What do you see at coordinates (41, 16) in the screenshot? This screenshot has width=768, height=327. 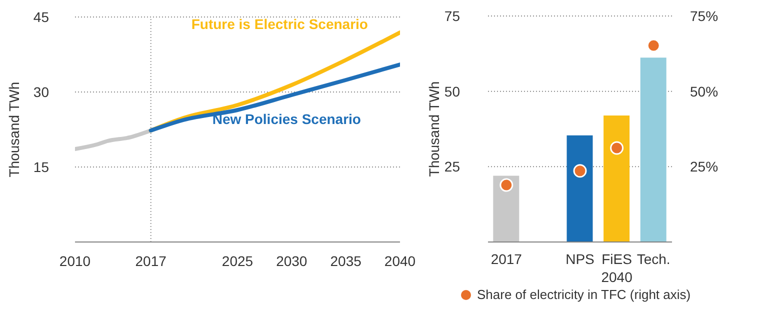 I see `y-tick-label: 45` at bounding box center [41, 16].